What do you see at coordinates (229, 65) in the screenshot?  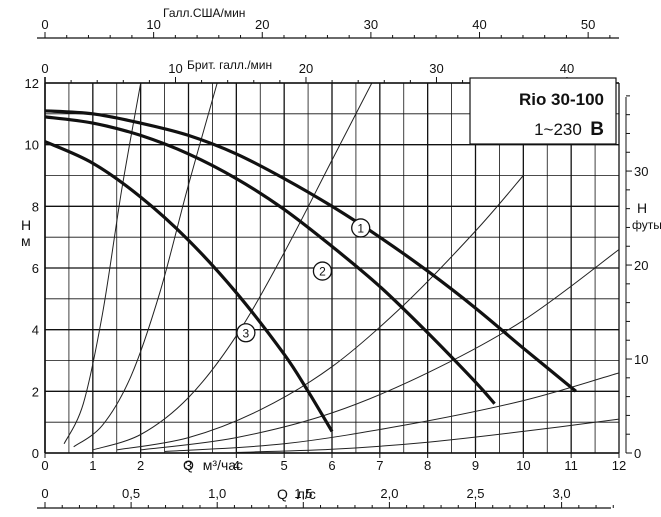 I see `x4-axis-label: Брит. галл./мин` at bounding box center [229, 65].